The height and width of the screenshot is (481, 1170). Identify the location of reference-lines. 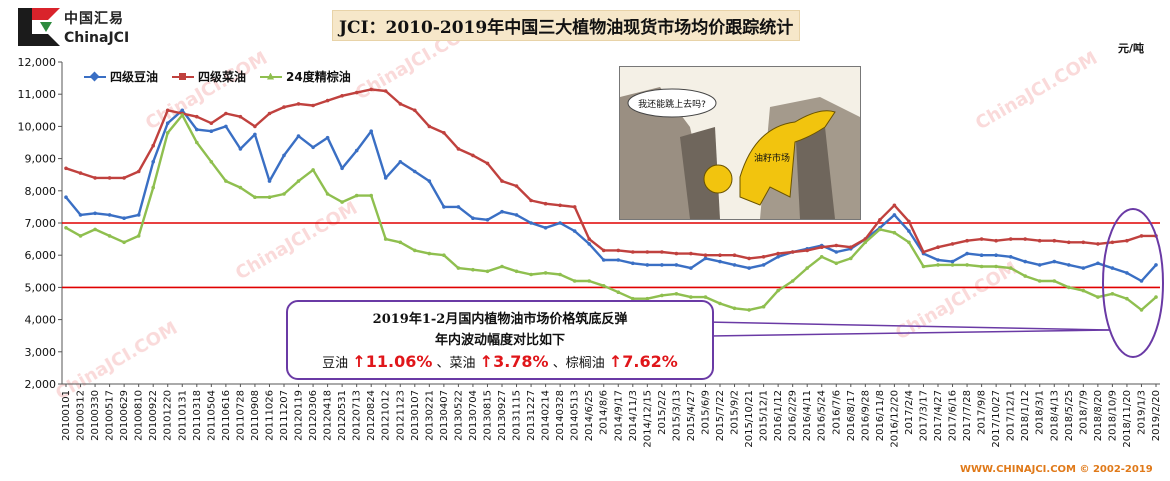
(611, 255).